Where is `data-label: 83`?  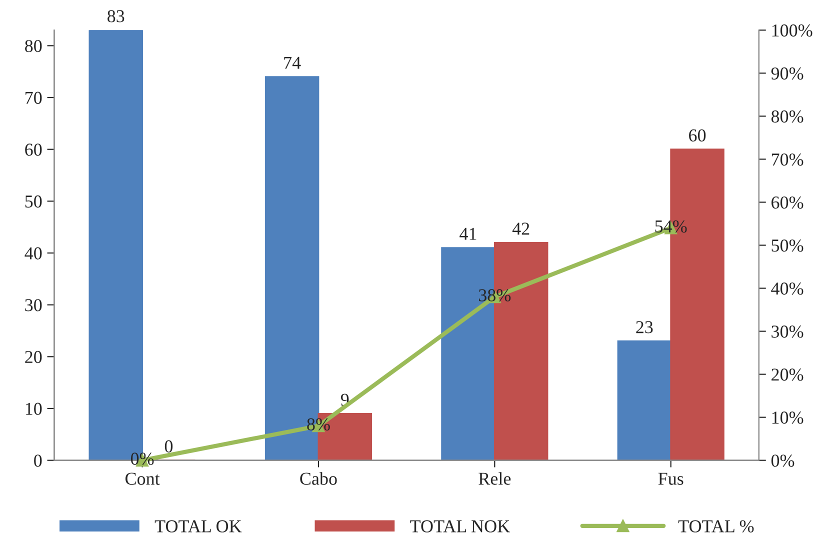 data-label: 83 is located at coordinates (116, 16).